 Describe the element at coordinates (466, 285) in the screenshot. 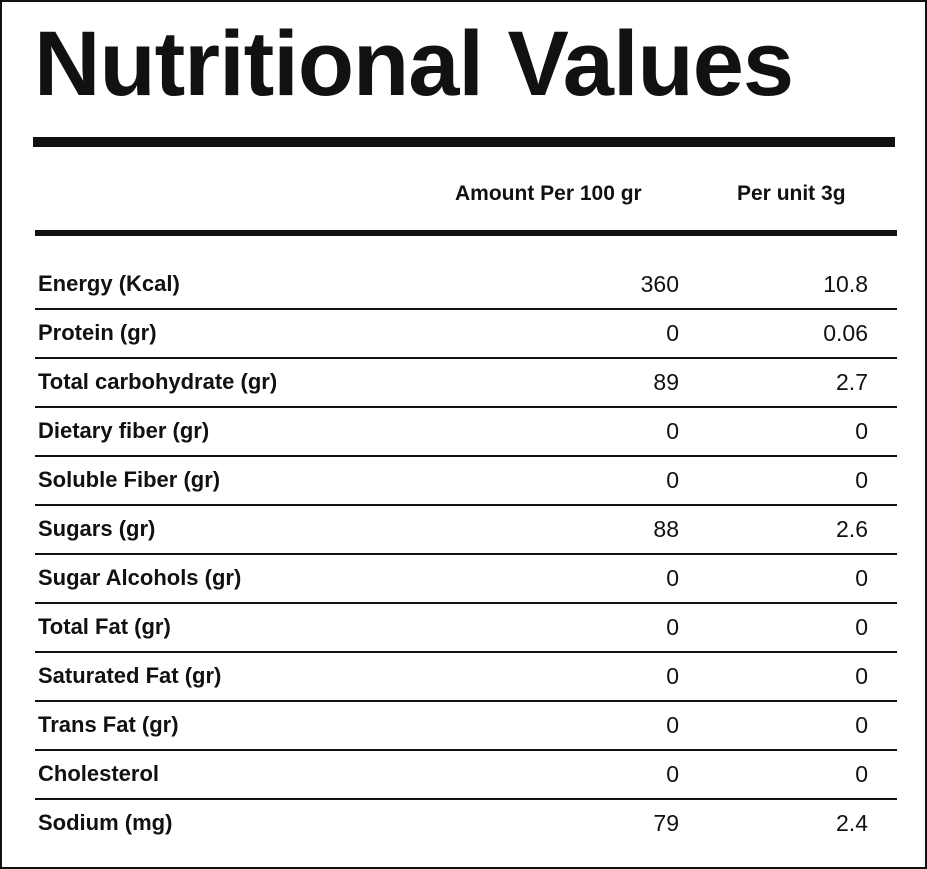

I see `table-row: Energy (Kcal) 360 10.8` at that location.